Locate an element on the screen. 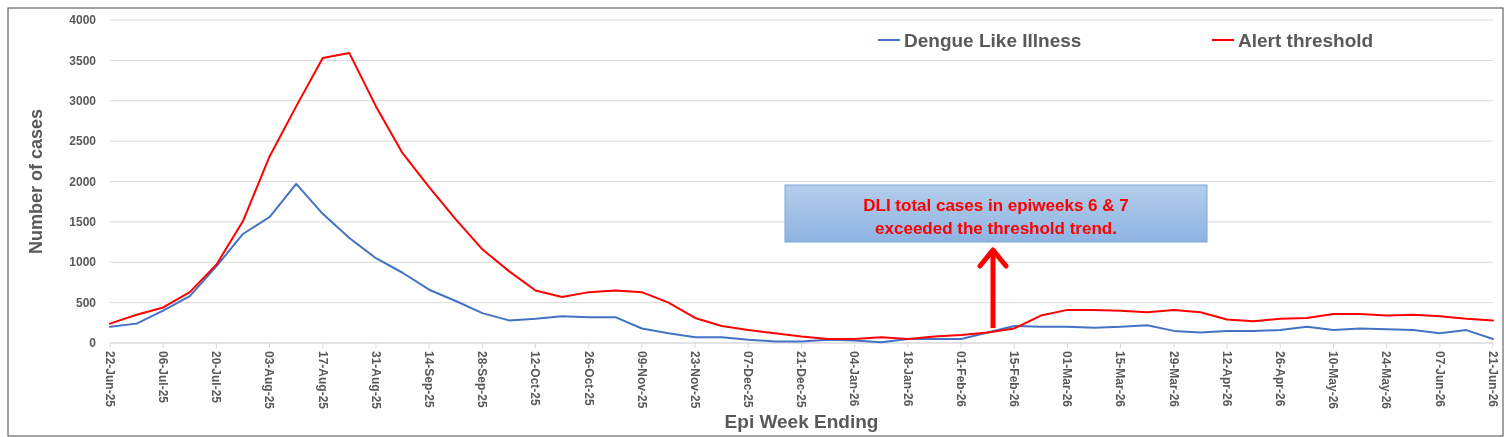 This screenshot has height=437, width=1504. x-tick-label: 20-Jul-25 is located at coordinates (216, 377).